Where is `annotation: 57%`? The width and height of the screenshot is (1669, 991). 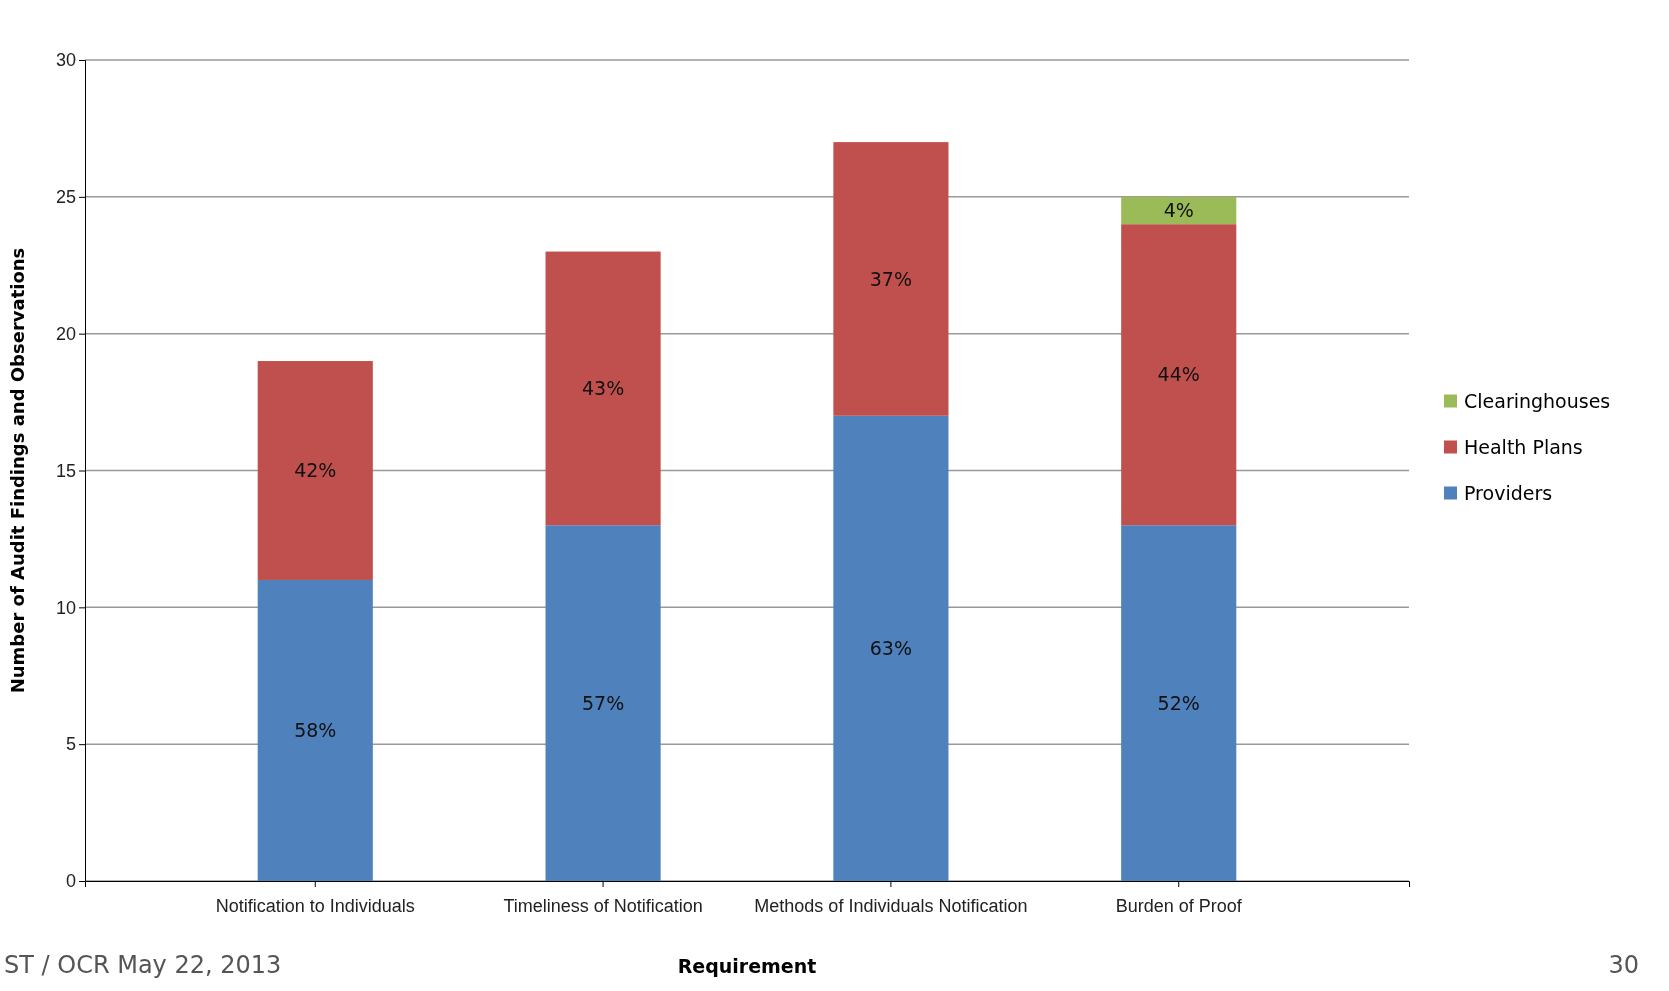 annotation: 57% is located at coordinates (603, 702).